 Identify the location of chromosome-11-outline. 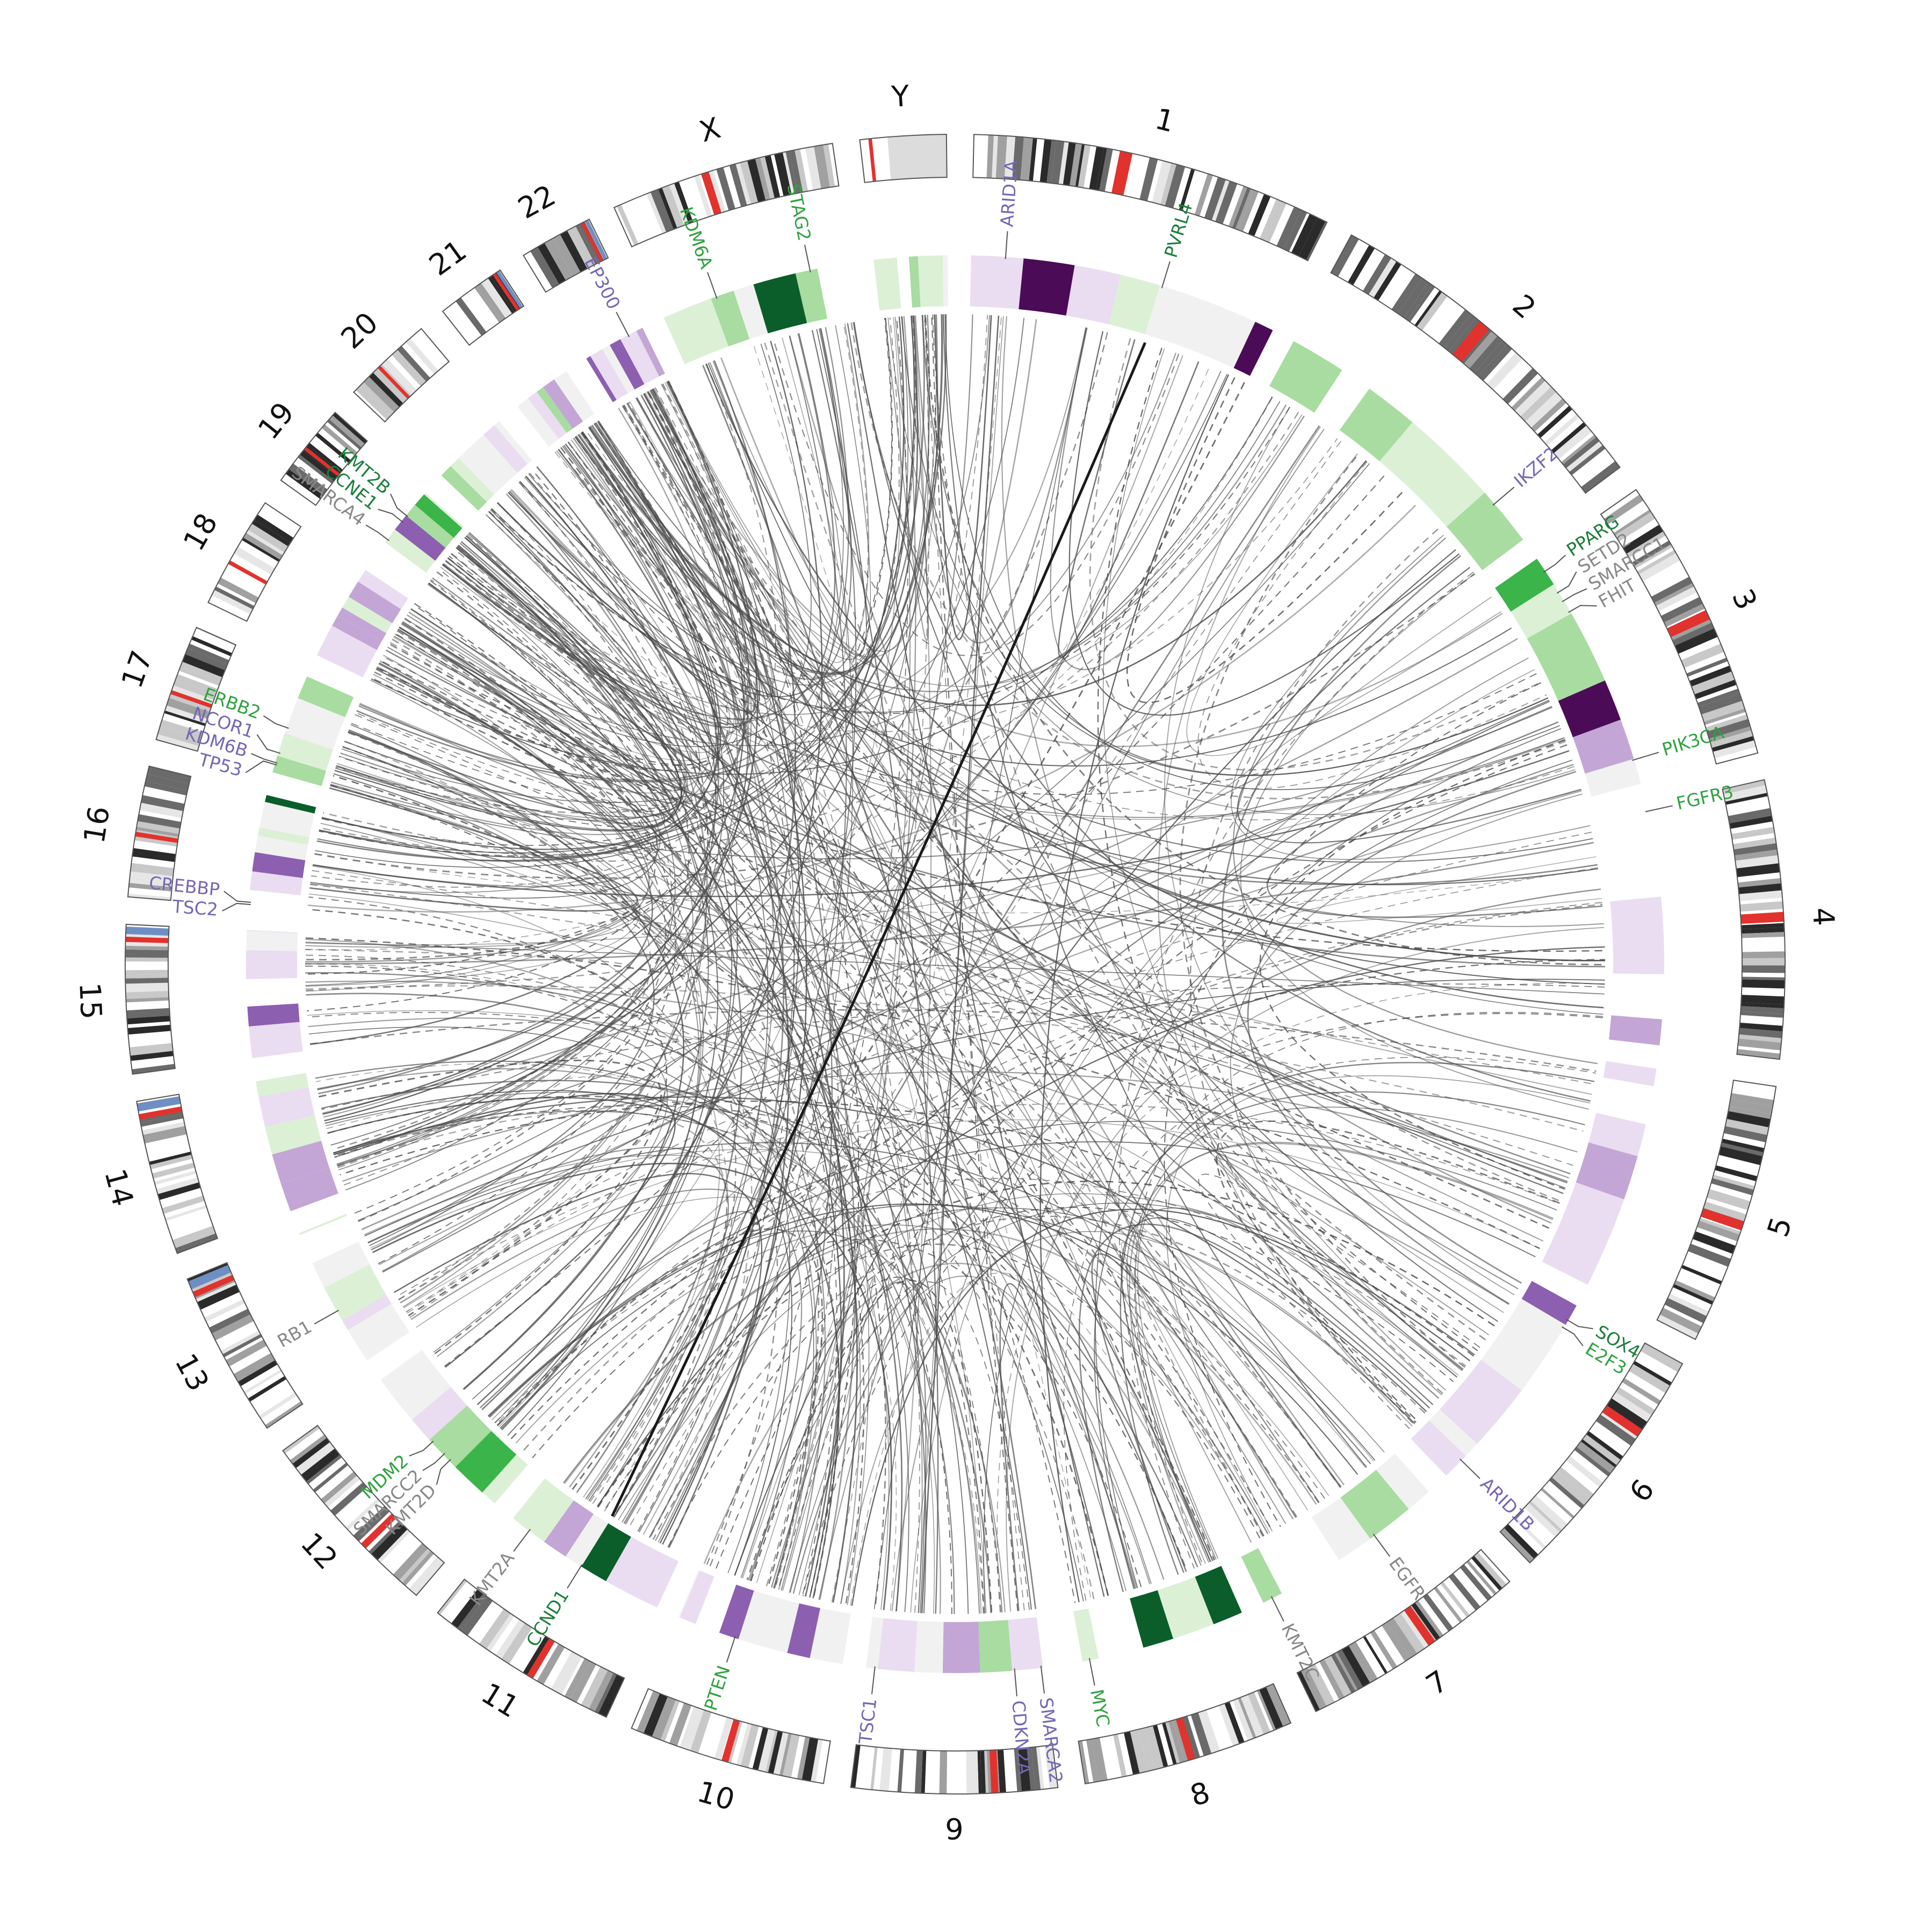
(531, 1648).